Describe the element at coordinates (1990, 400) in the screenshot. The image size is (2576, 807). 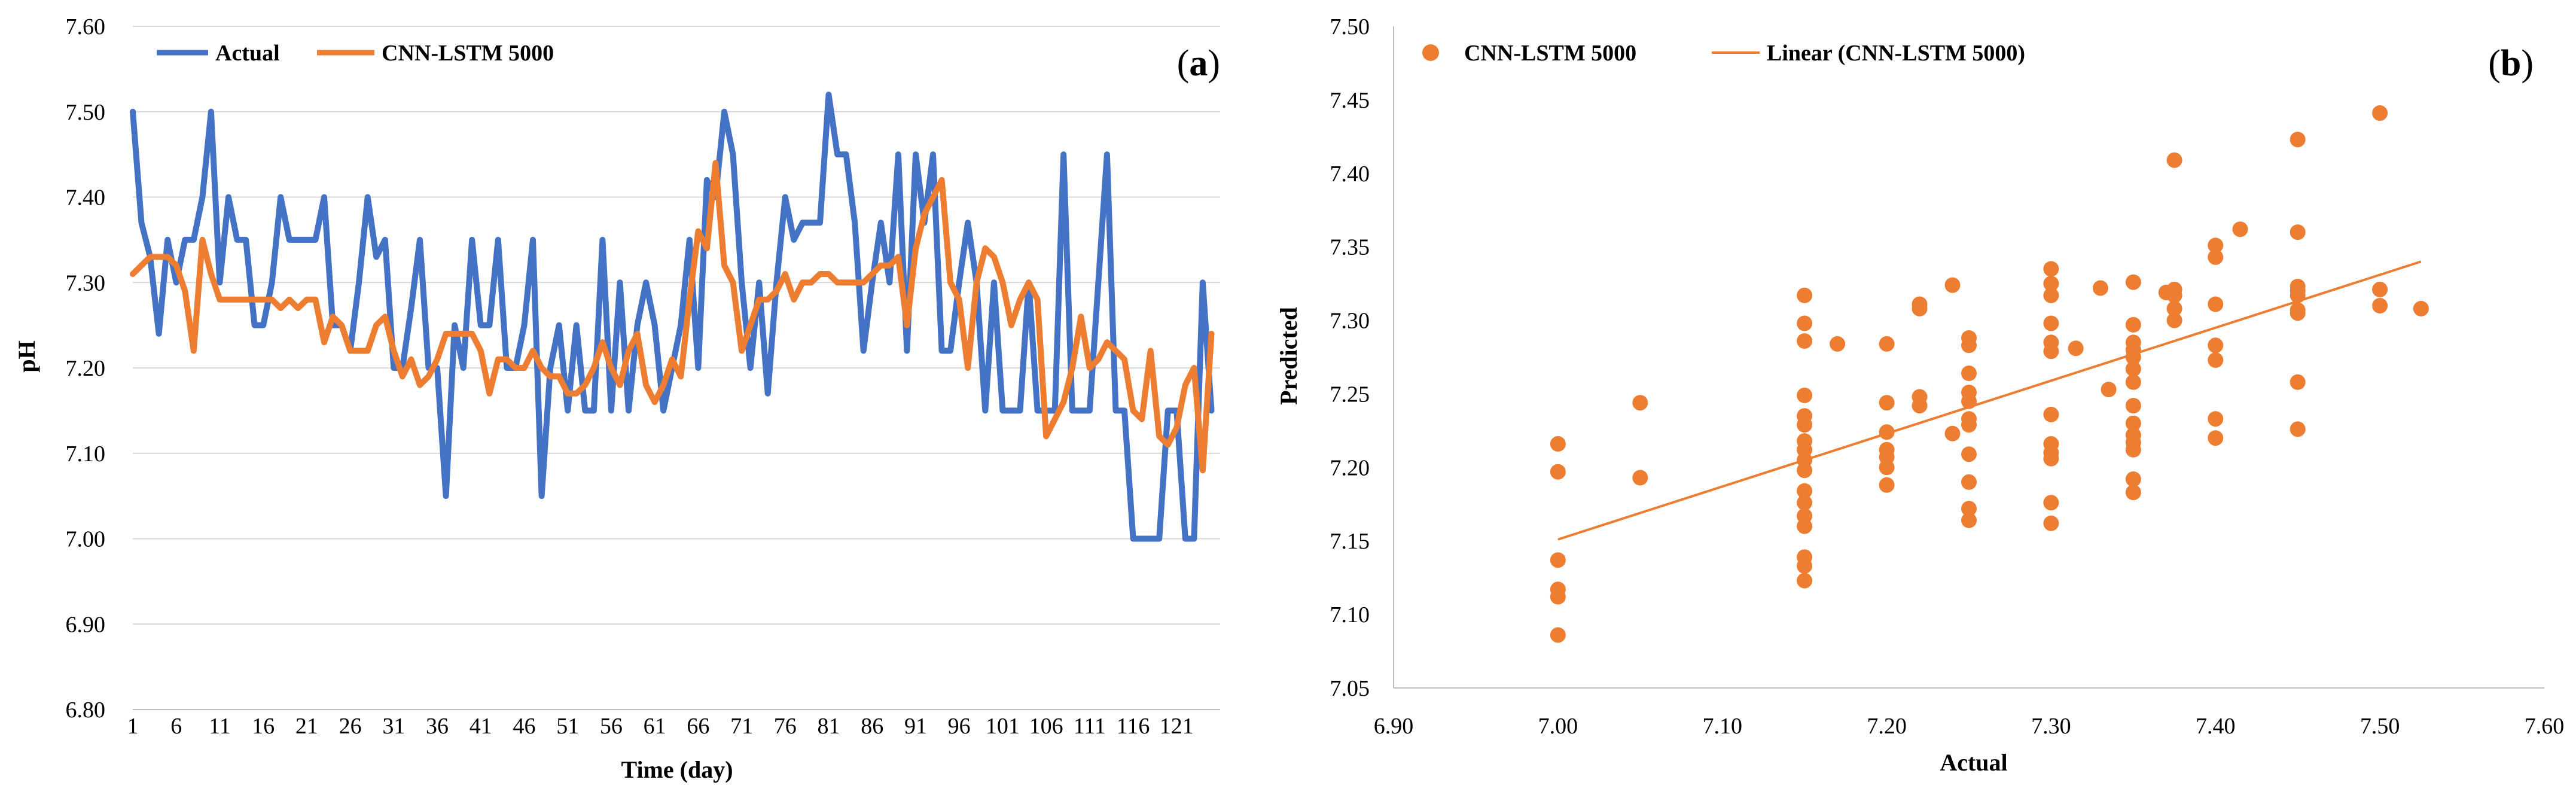
I see `trendline` at that location.